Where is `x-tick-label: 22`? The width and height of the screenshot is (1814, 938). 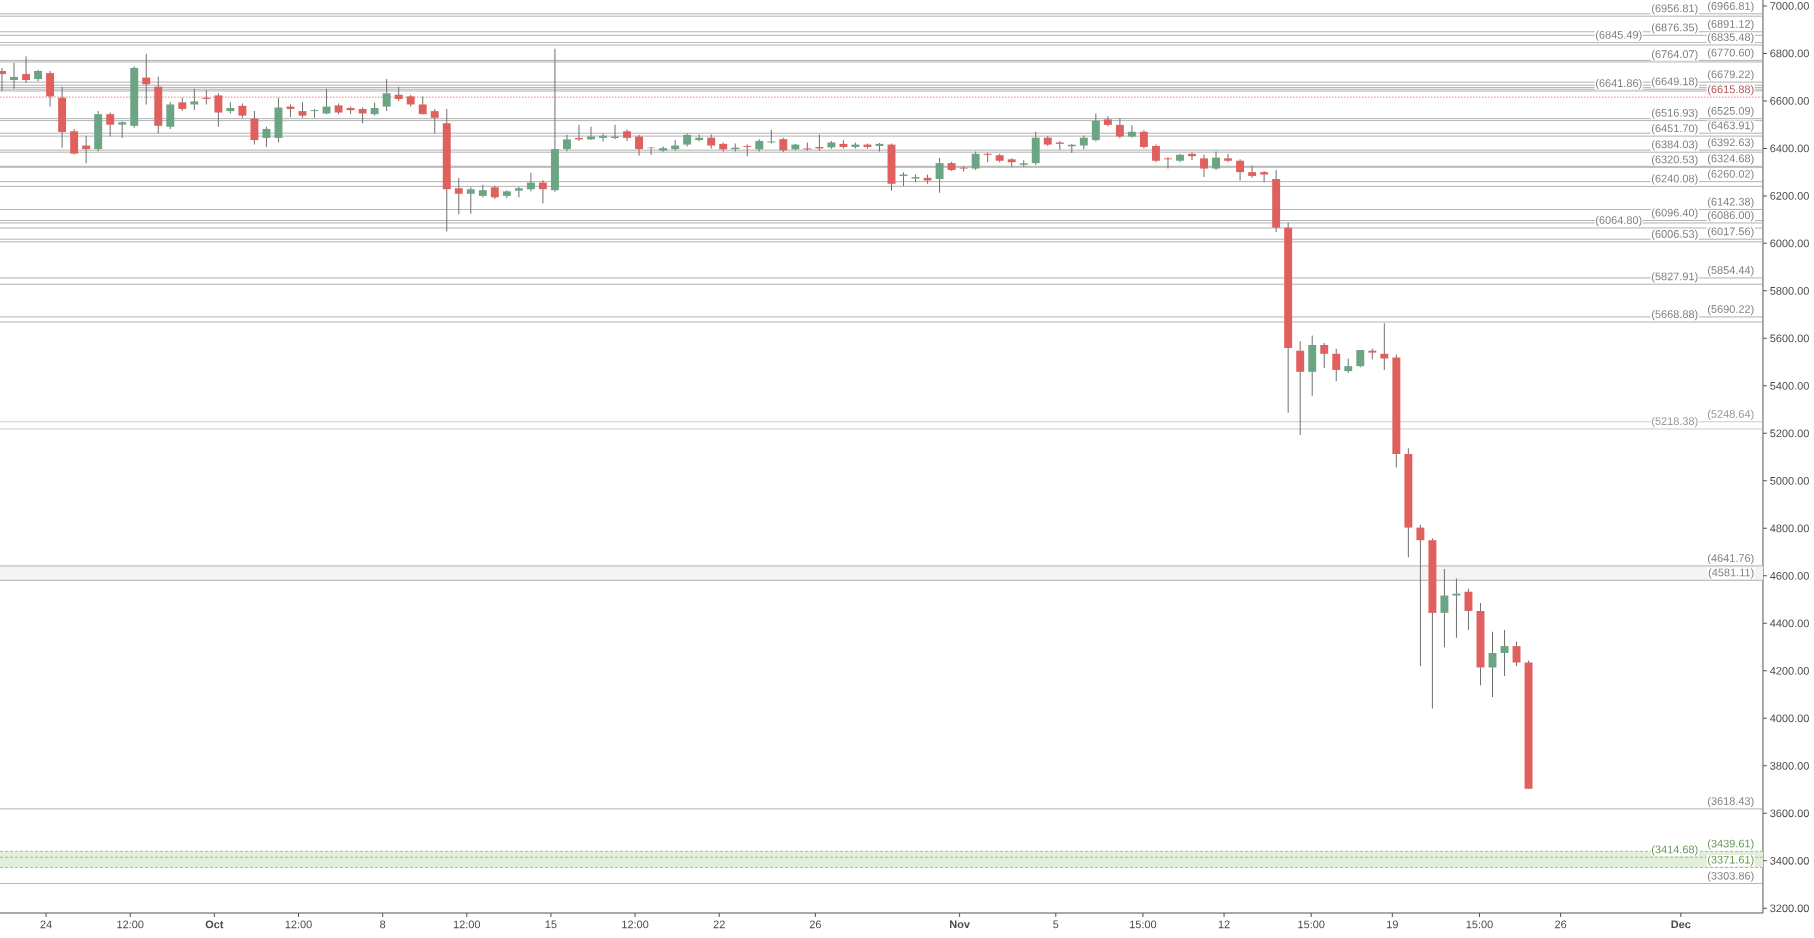 x-tick-label: 22 is located at coordinates (719, 924).